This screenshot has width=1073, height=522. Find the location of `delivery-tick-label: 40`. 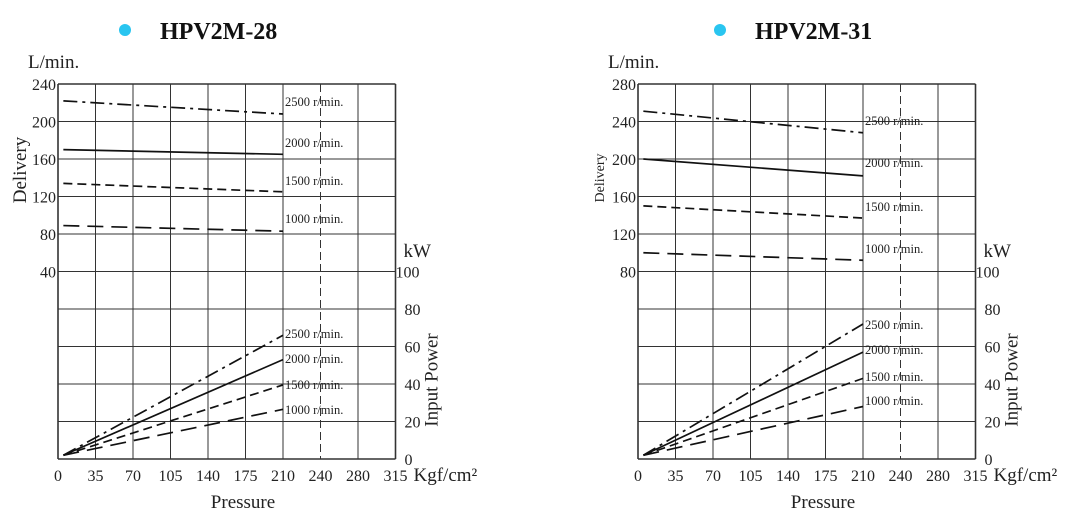

delivery-tick-label: 40 is located at coordinates (48, 273).